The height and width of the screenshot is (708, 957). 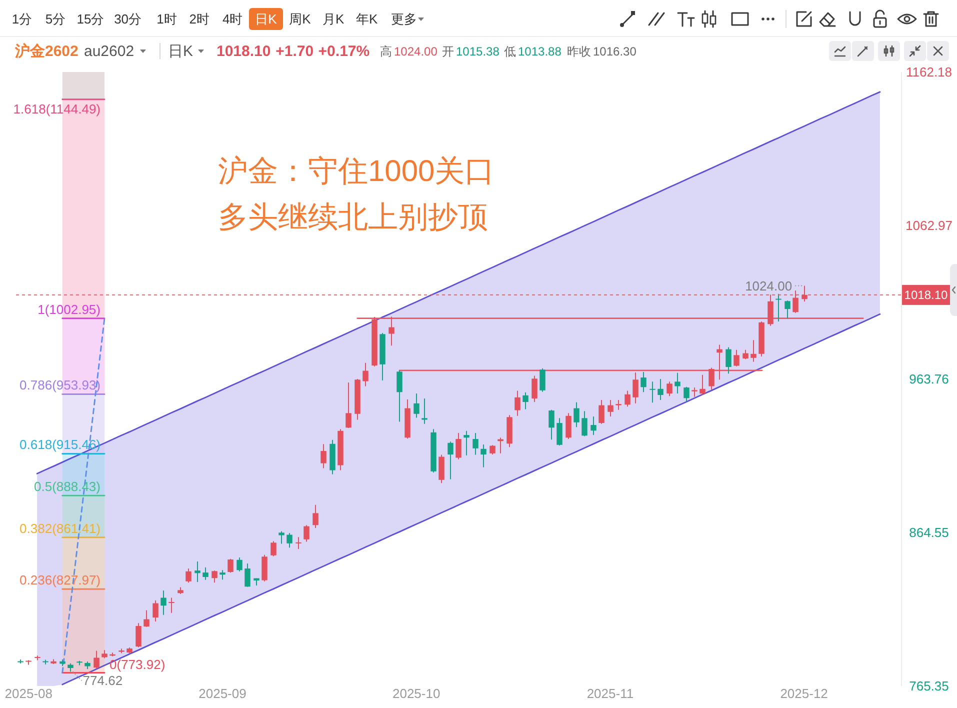 What do you see at coordinates (929, 225) in the screenshot?
I see `y-tick-label: 1062.97` at bounding box center [929, 225].